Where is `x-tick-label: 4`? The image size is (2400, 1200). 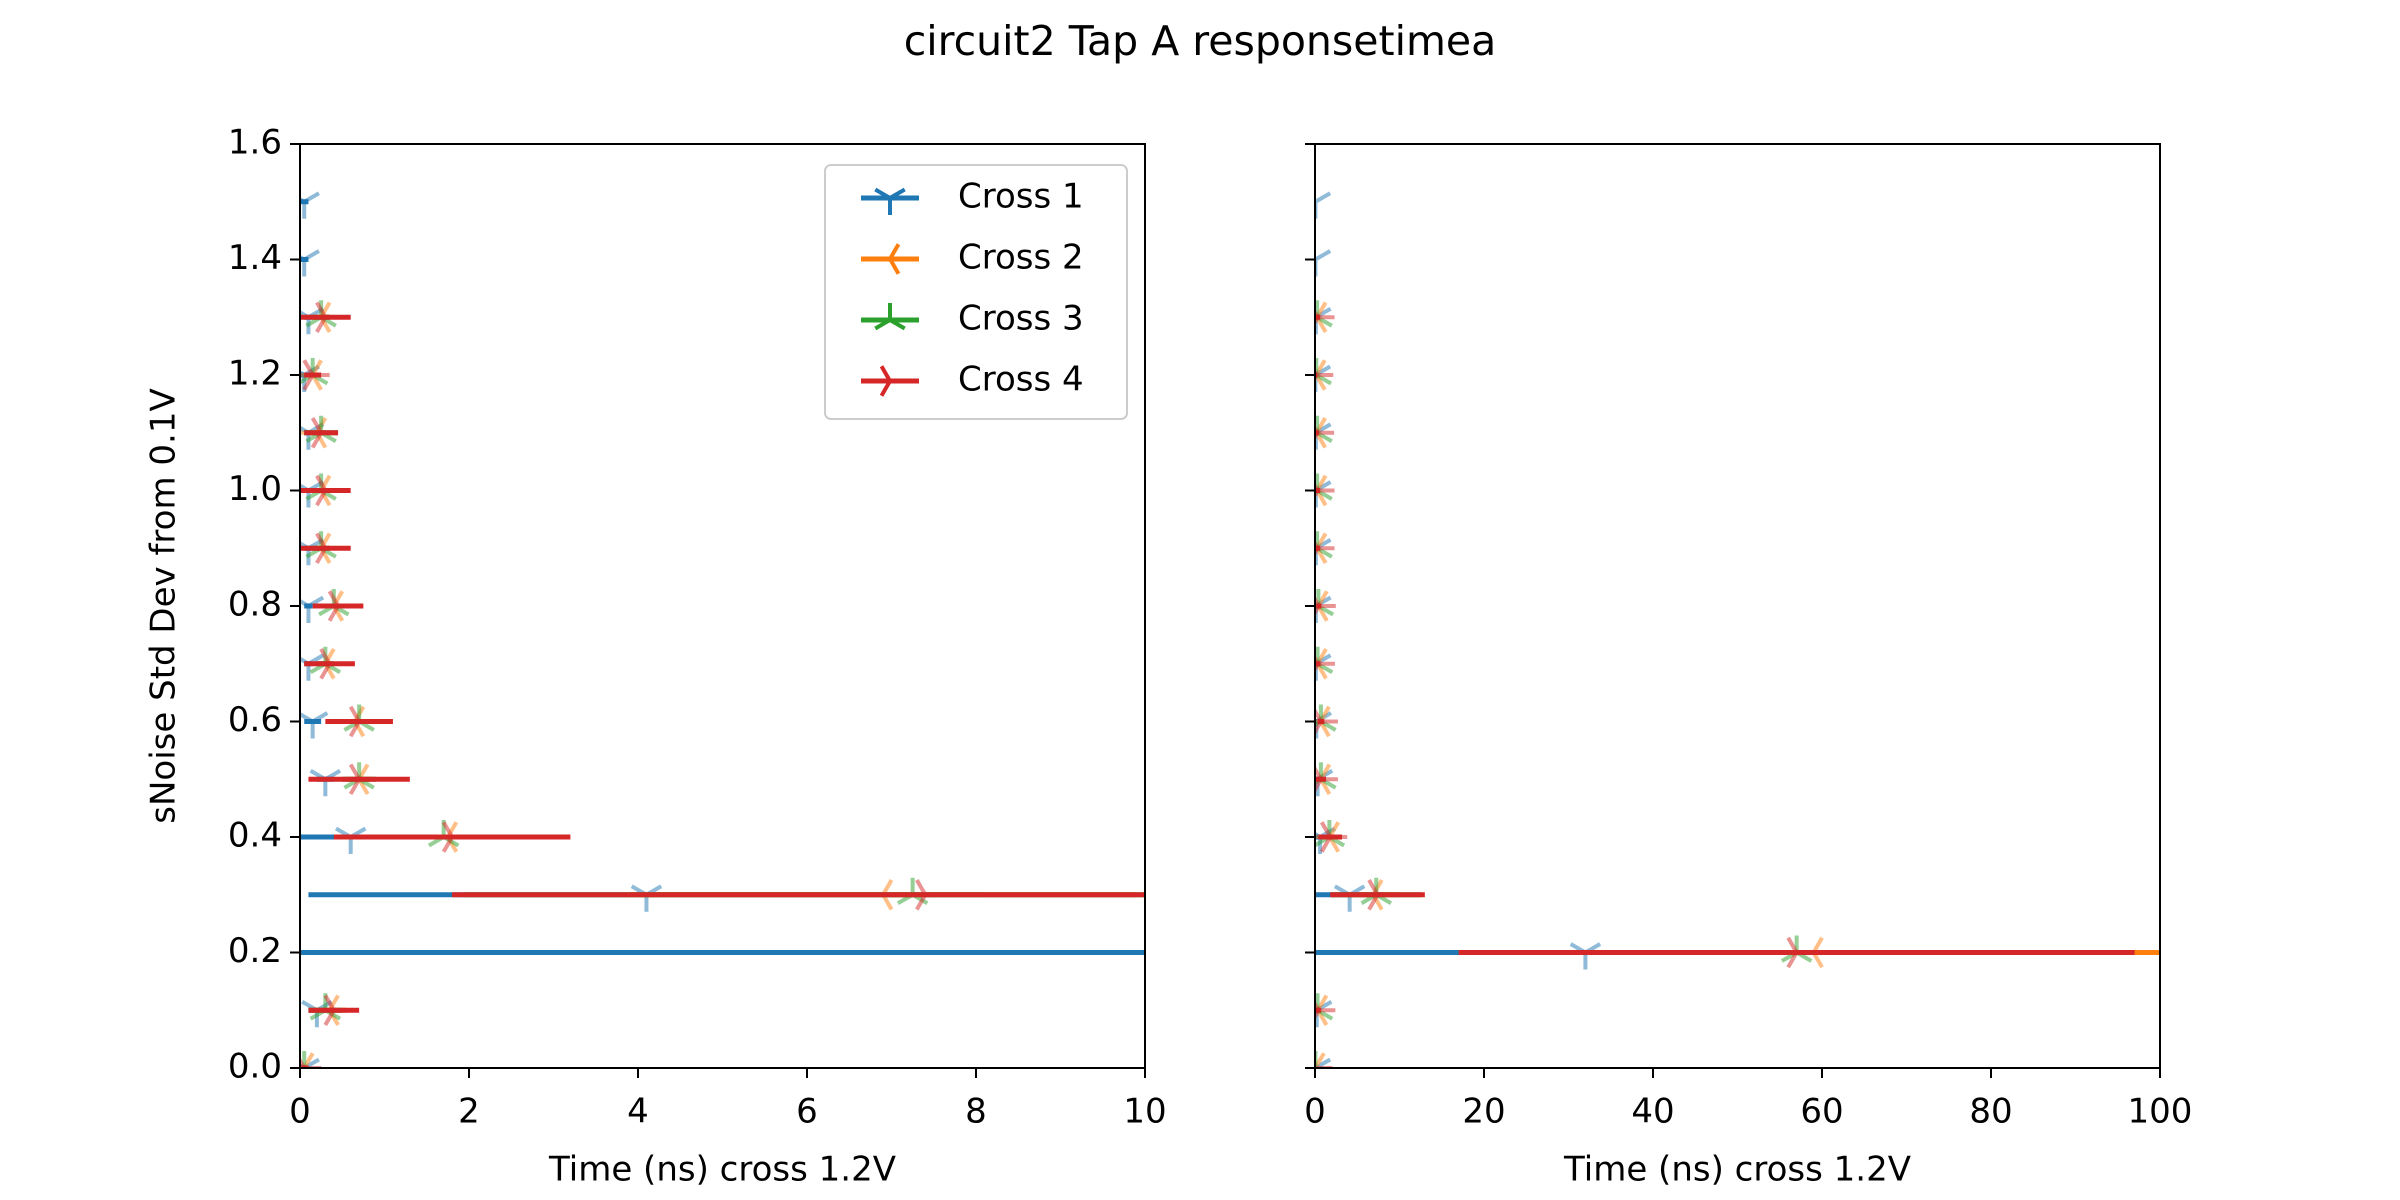
x-tick-label: 4 is located at coordinates (638, 1112).